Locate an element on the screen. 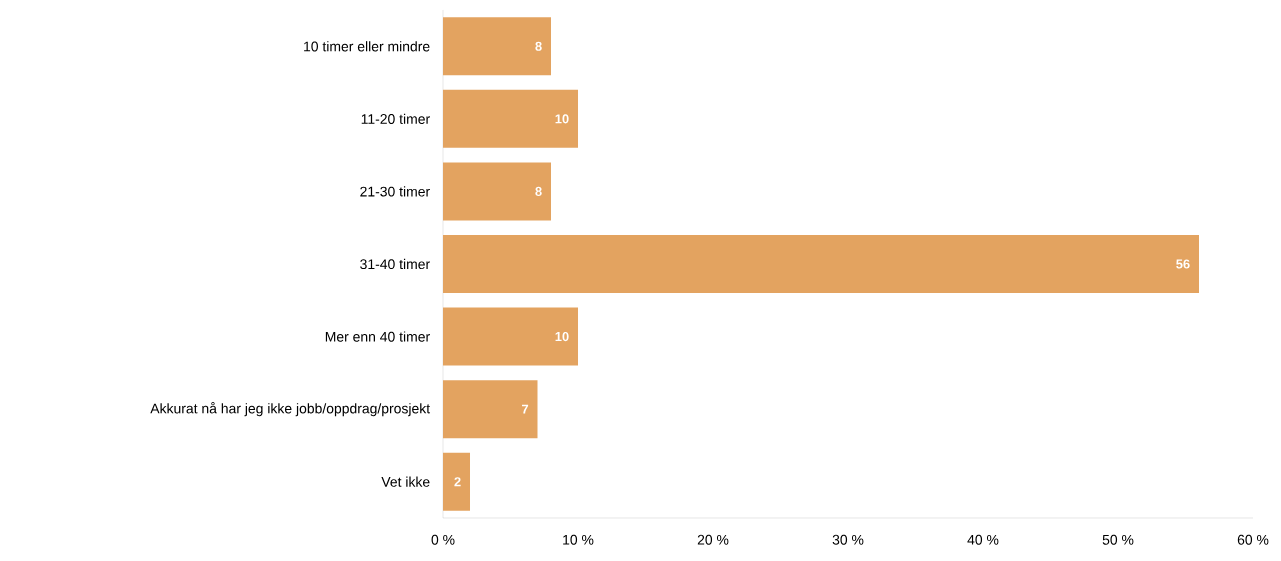 This screenshot has height=561, width=1281. data-label: 2 is located at coordinates (457, 482).